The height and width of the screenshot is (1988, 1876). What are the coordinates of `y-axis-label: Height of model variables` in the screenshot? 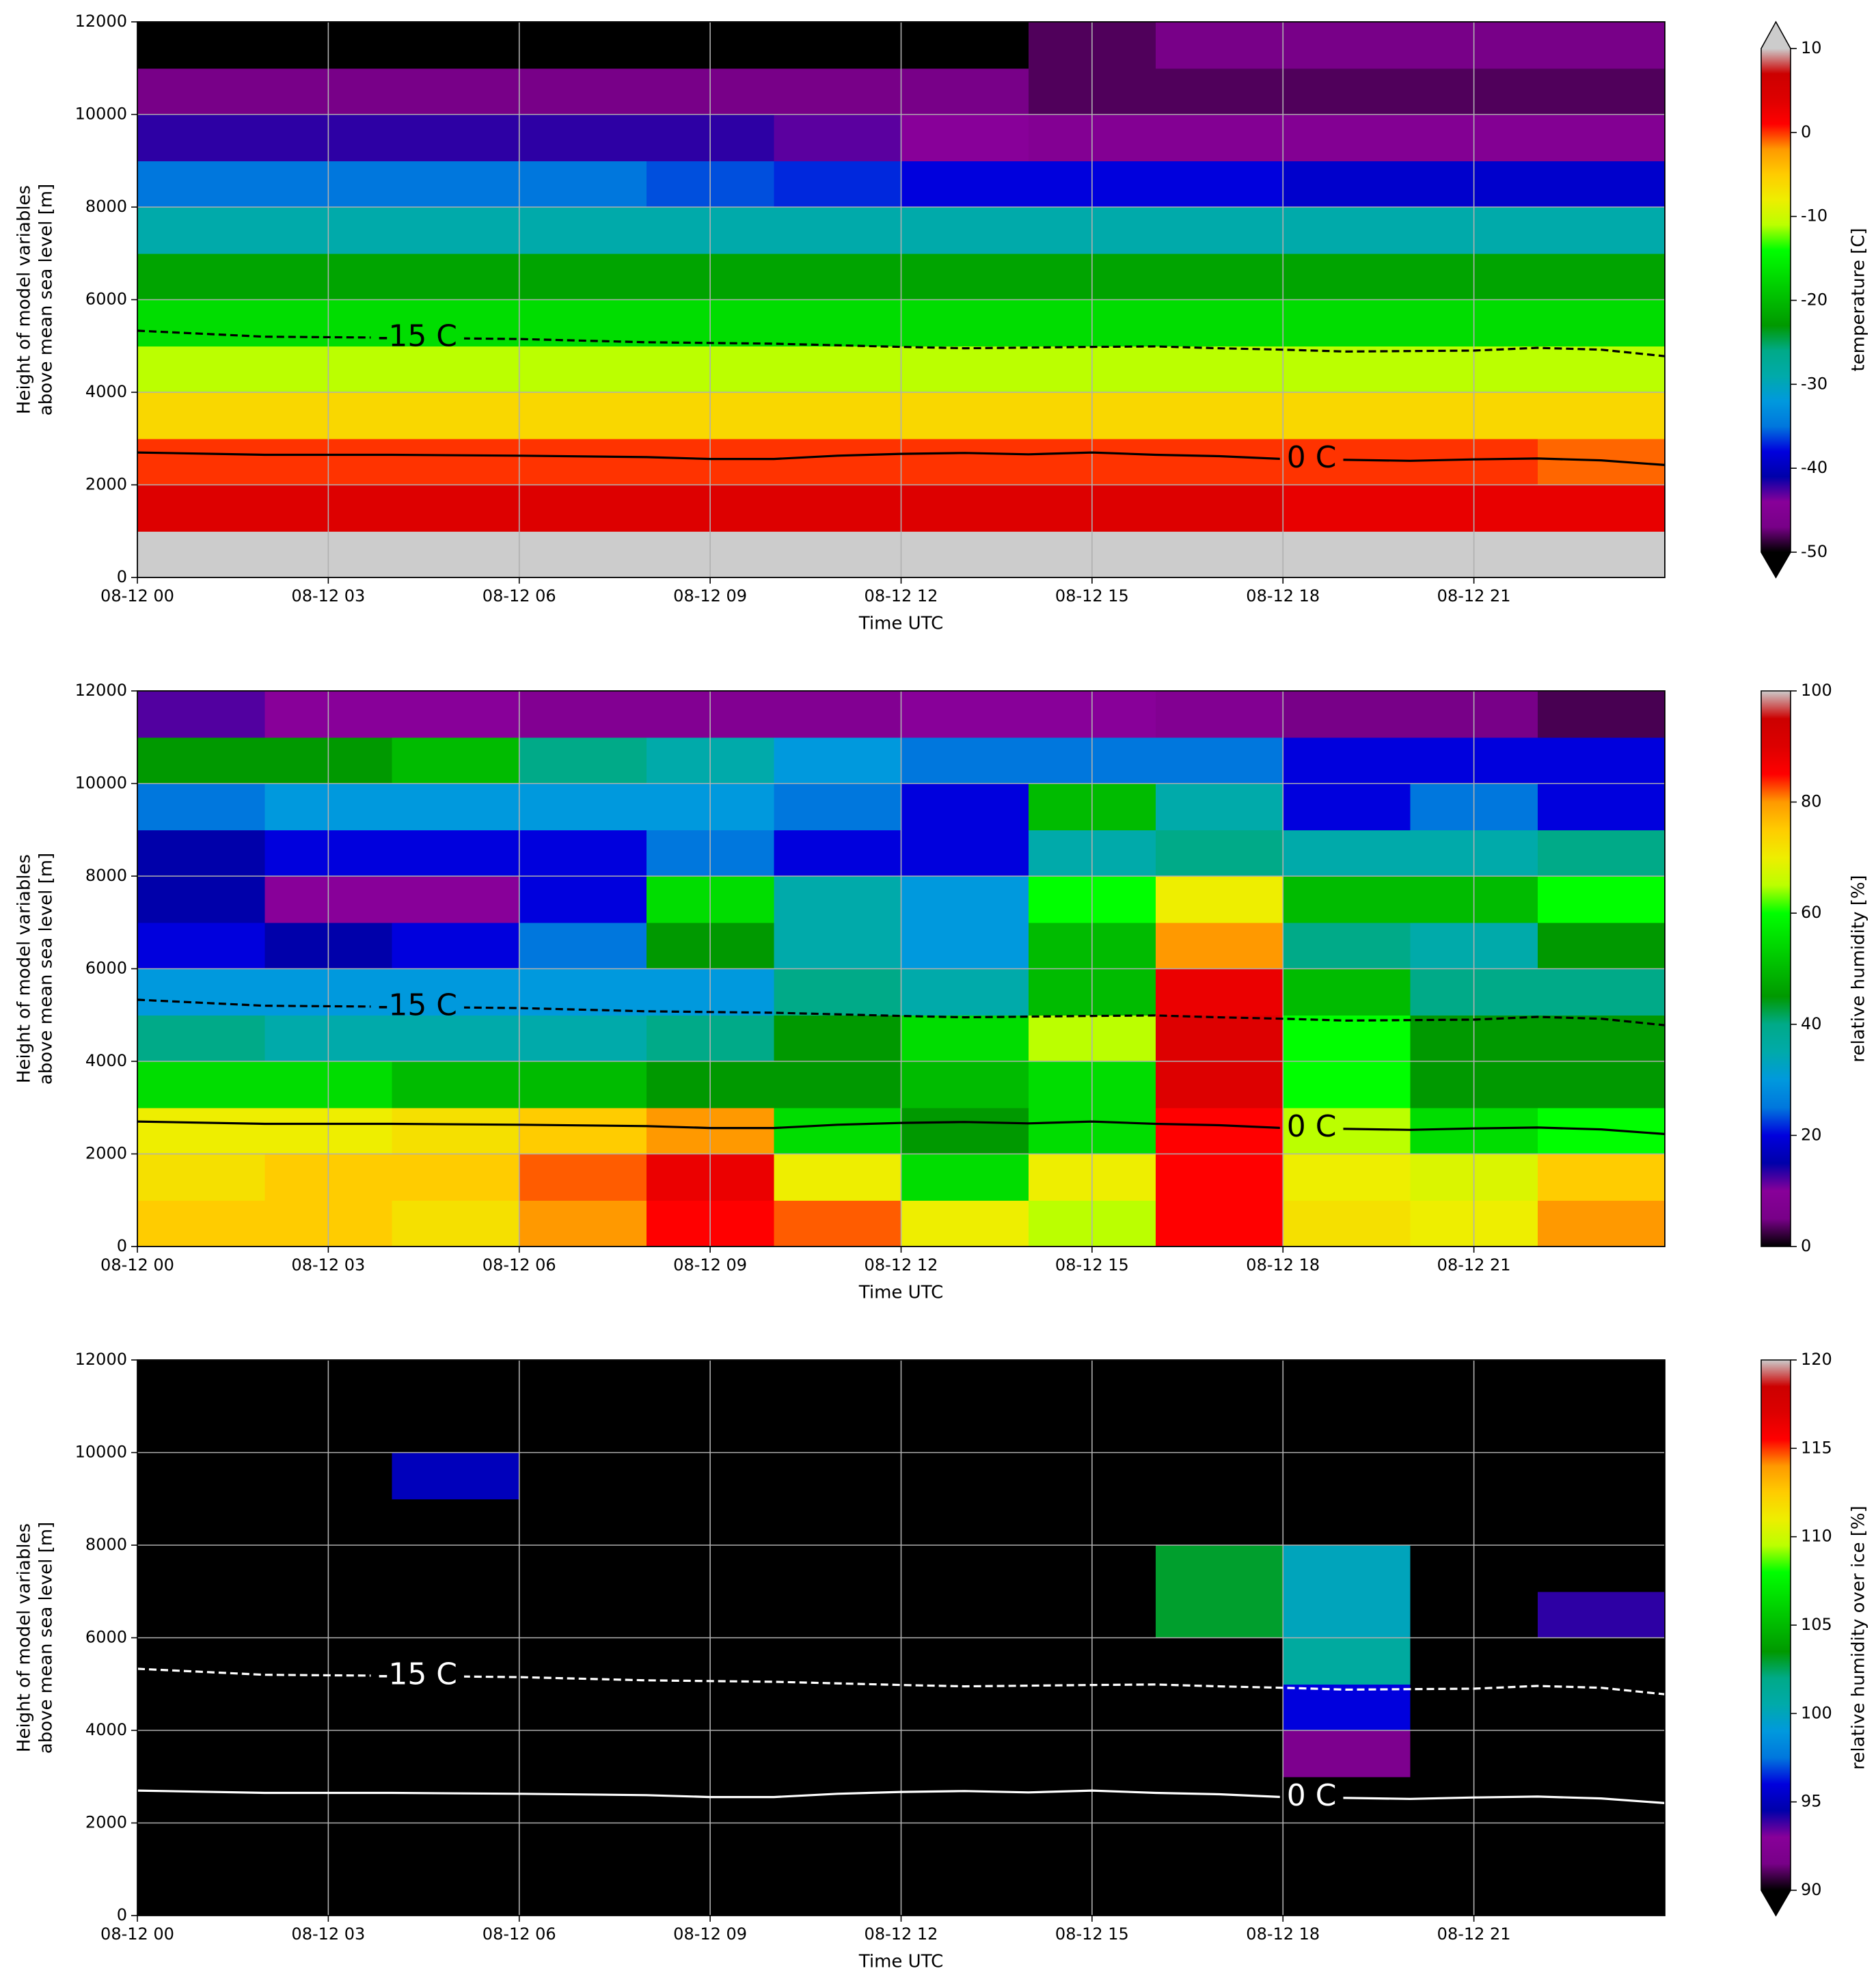 It's located at (24, 1637).